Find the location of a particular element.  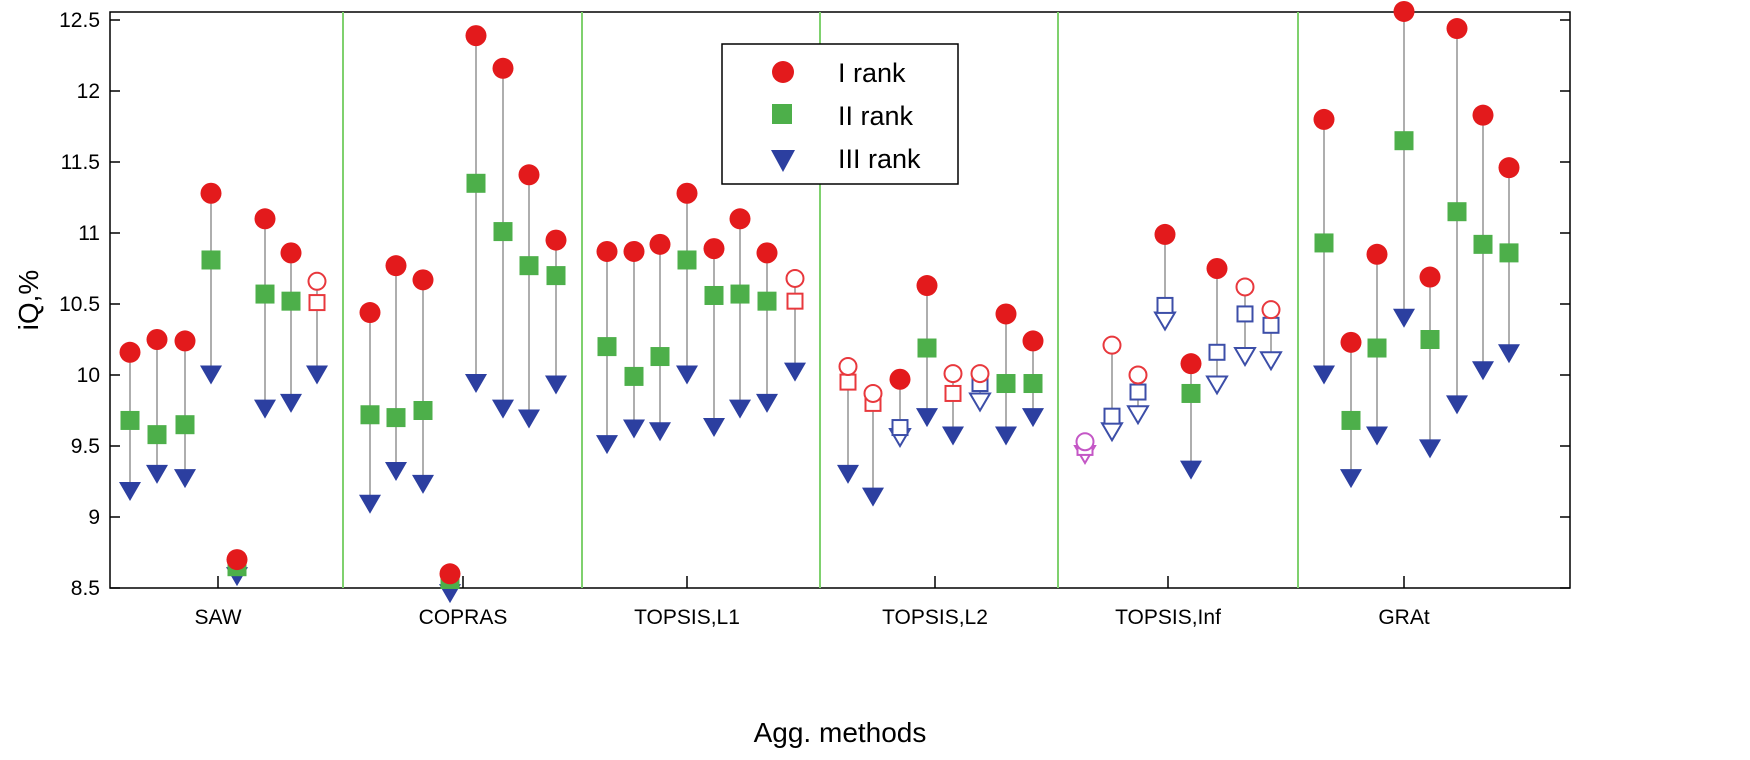

y-tick-label: 11 is located at coordinates (89, 233).